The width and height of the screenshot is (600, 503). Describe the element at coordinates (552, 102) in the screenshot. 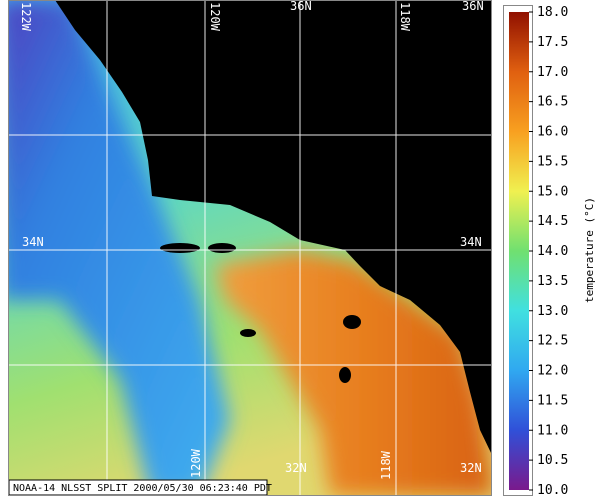

I see `colorbar-tick-label: 16.5` at that location.